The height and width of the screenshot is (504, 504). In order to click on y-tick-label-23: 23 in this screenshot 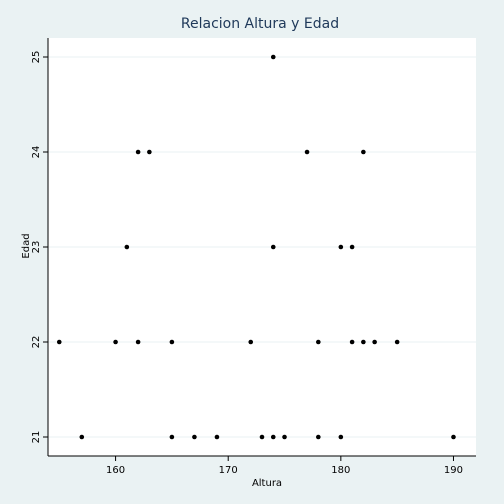, I will do `click(36, 247)`.